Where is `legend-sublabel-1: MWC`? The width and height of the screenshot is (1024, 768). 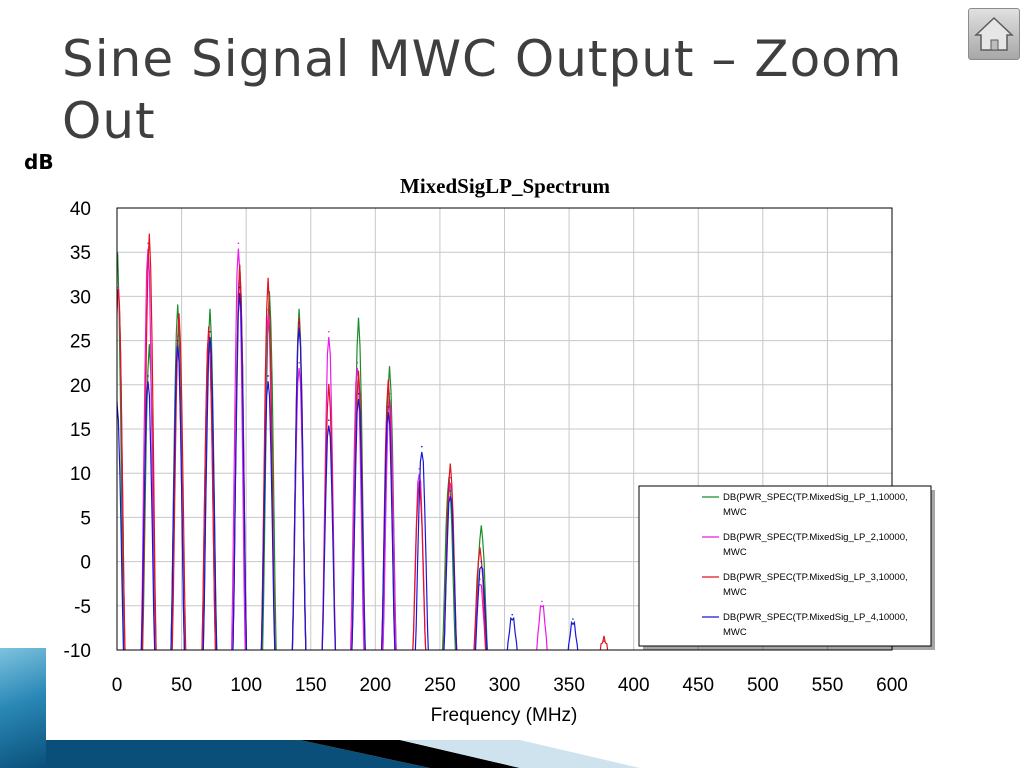 legend-sublabel-1: MWC is located at coordinates (735, 512).